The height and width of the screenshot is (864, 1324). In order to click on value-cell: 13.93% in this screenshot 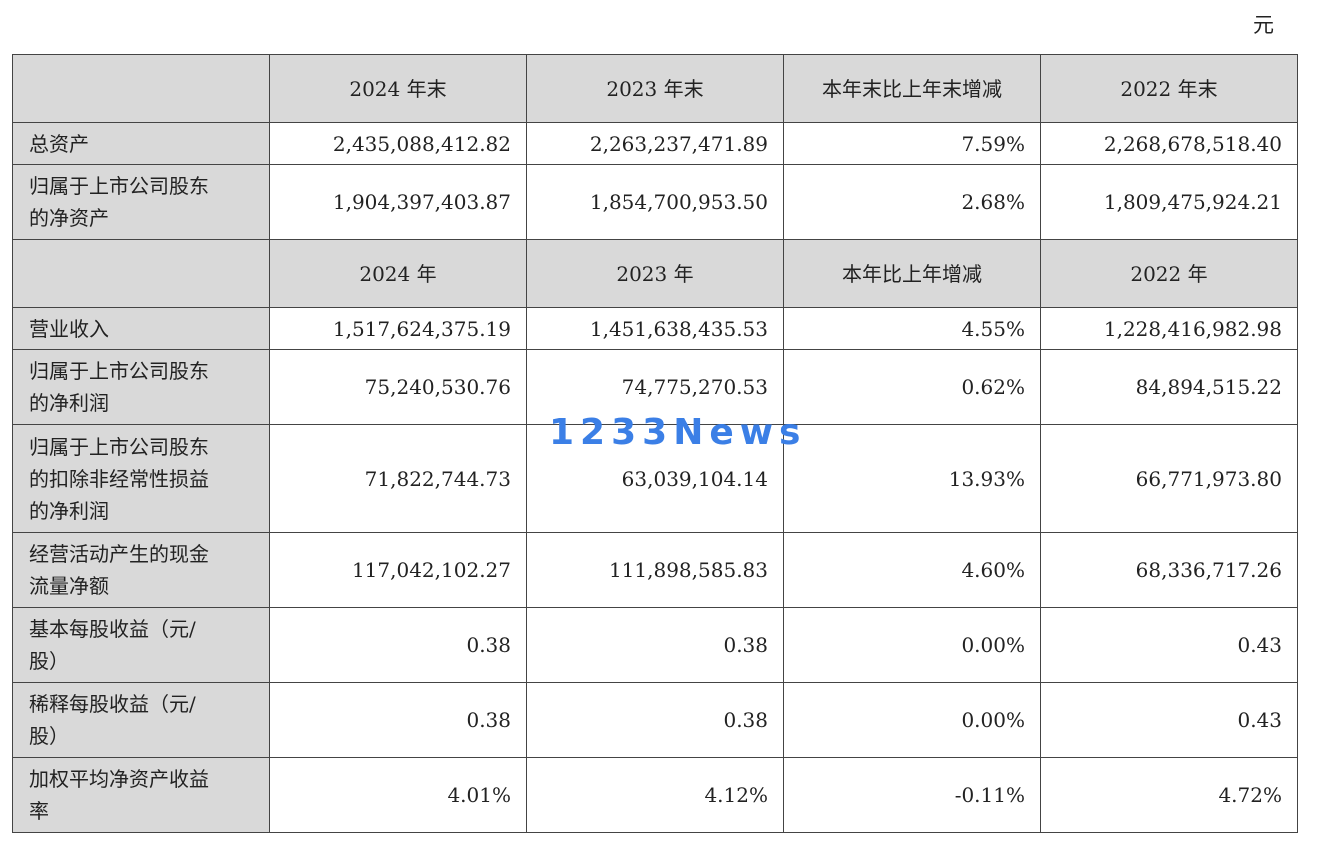, I will do `click(912, 478)`.